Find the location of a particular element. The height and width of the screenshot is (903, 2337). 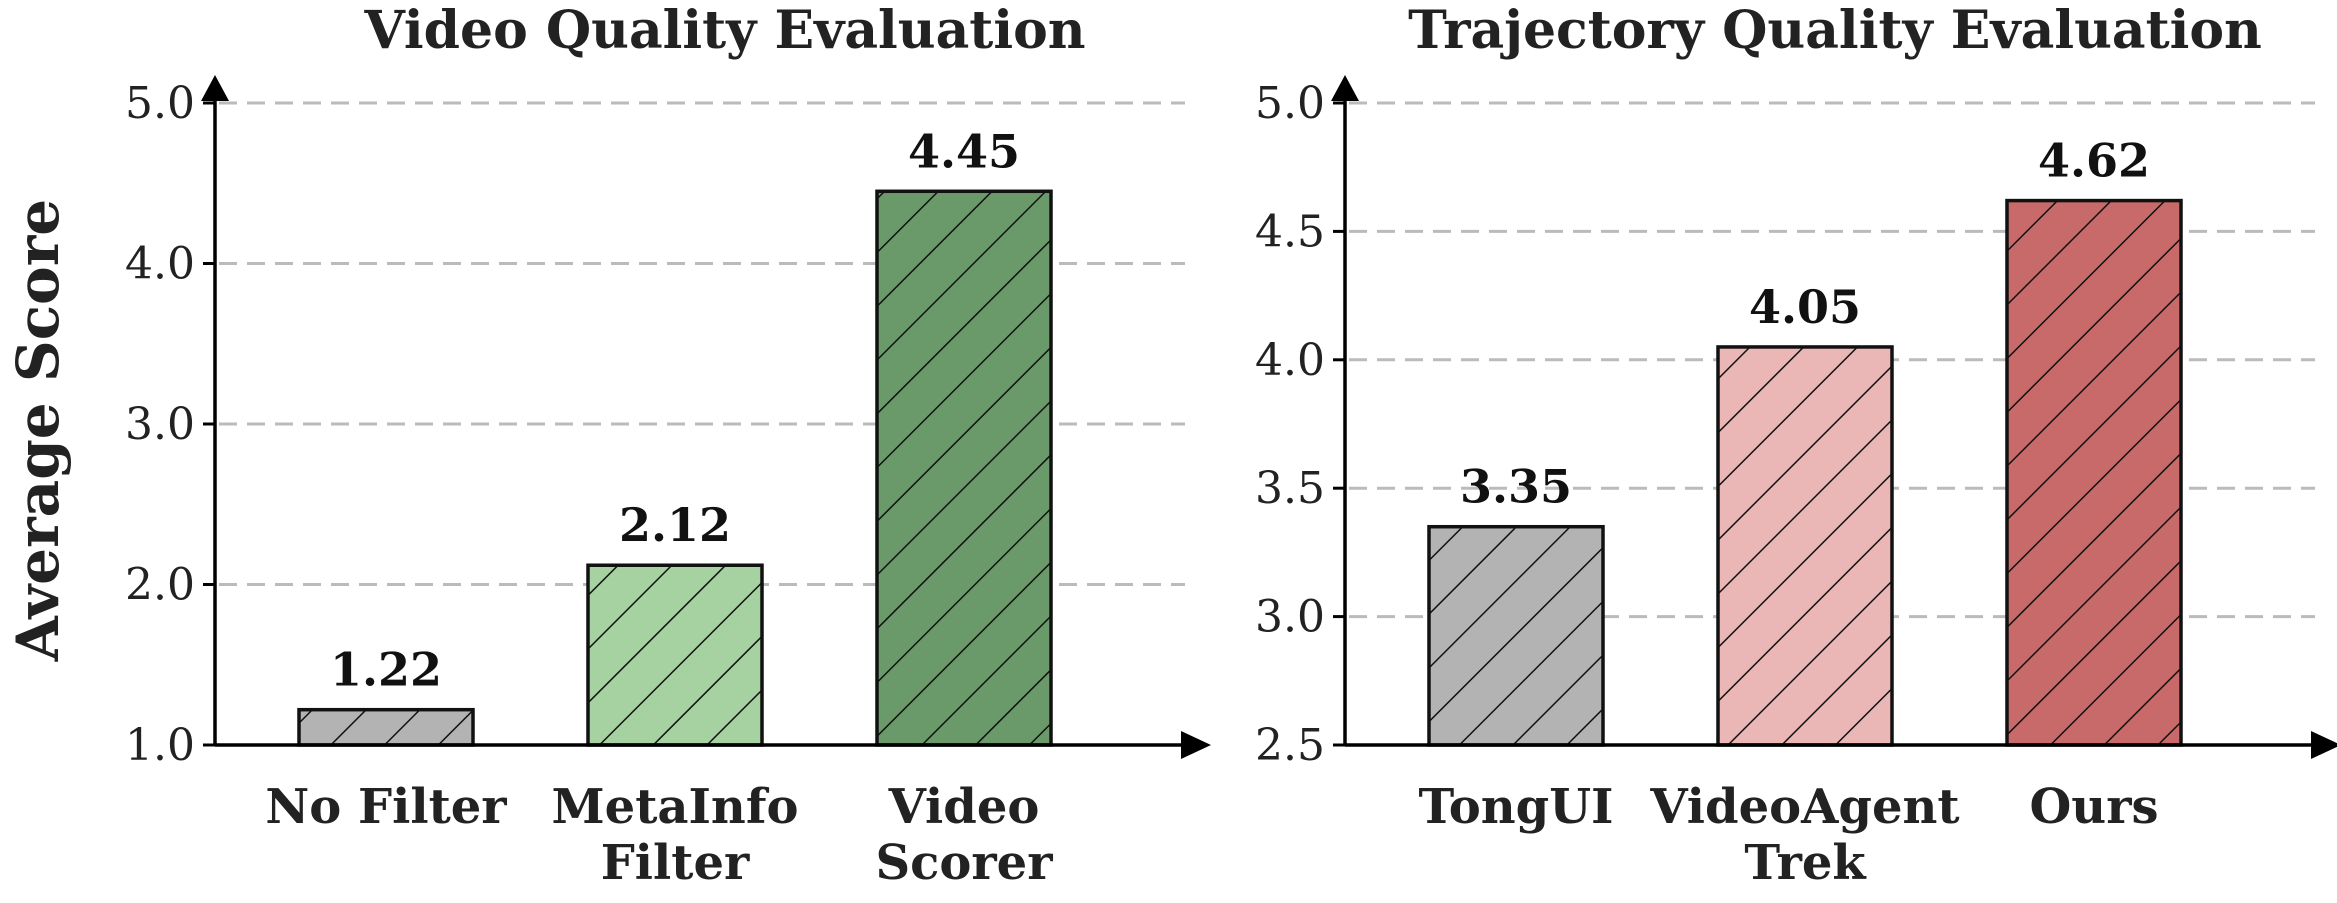

category-label: TongUI is located at coordinates (1516, 807).